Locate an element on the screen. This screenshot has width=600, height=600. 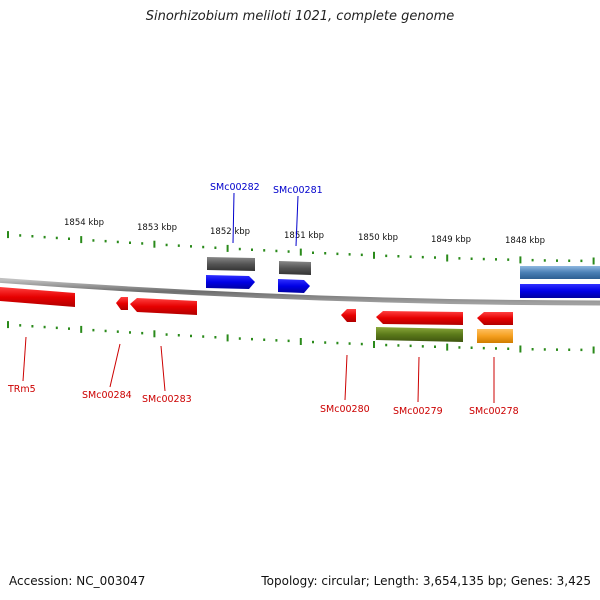
gene-label: SMc00282 is located at coordinates (235, 187).